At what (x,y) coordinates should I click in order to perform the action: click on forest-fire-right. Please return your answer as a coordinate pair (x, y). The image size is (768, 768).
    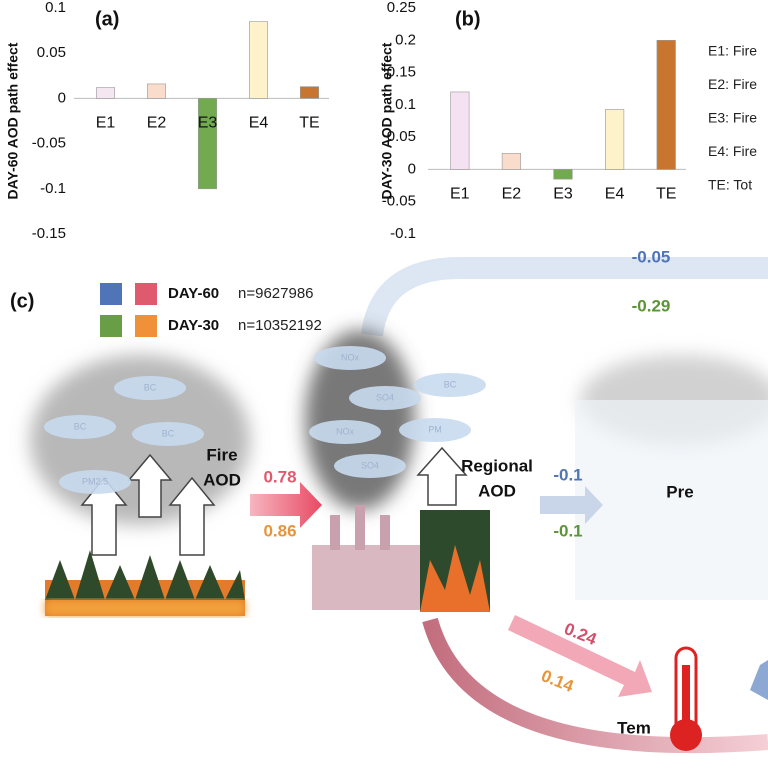
    Looking at the image, I should click on (455, 561).